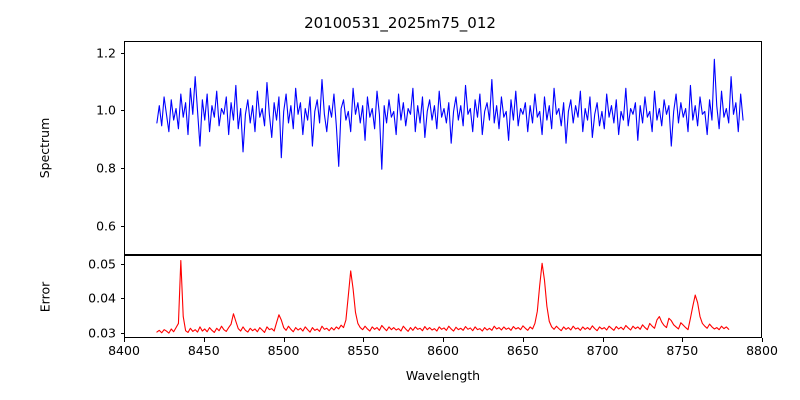  What do you see at coordinates (106, 226) in the screenshot?
I see `y-tick-label: 0.6` at bounding box center [106, 226].